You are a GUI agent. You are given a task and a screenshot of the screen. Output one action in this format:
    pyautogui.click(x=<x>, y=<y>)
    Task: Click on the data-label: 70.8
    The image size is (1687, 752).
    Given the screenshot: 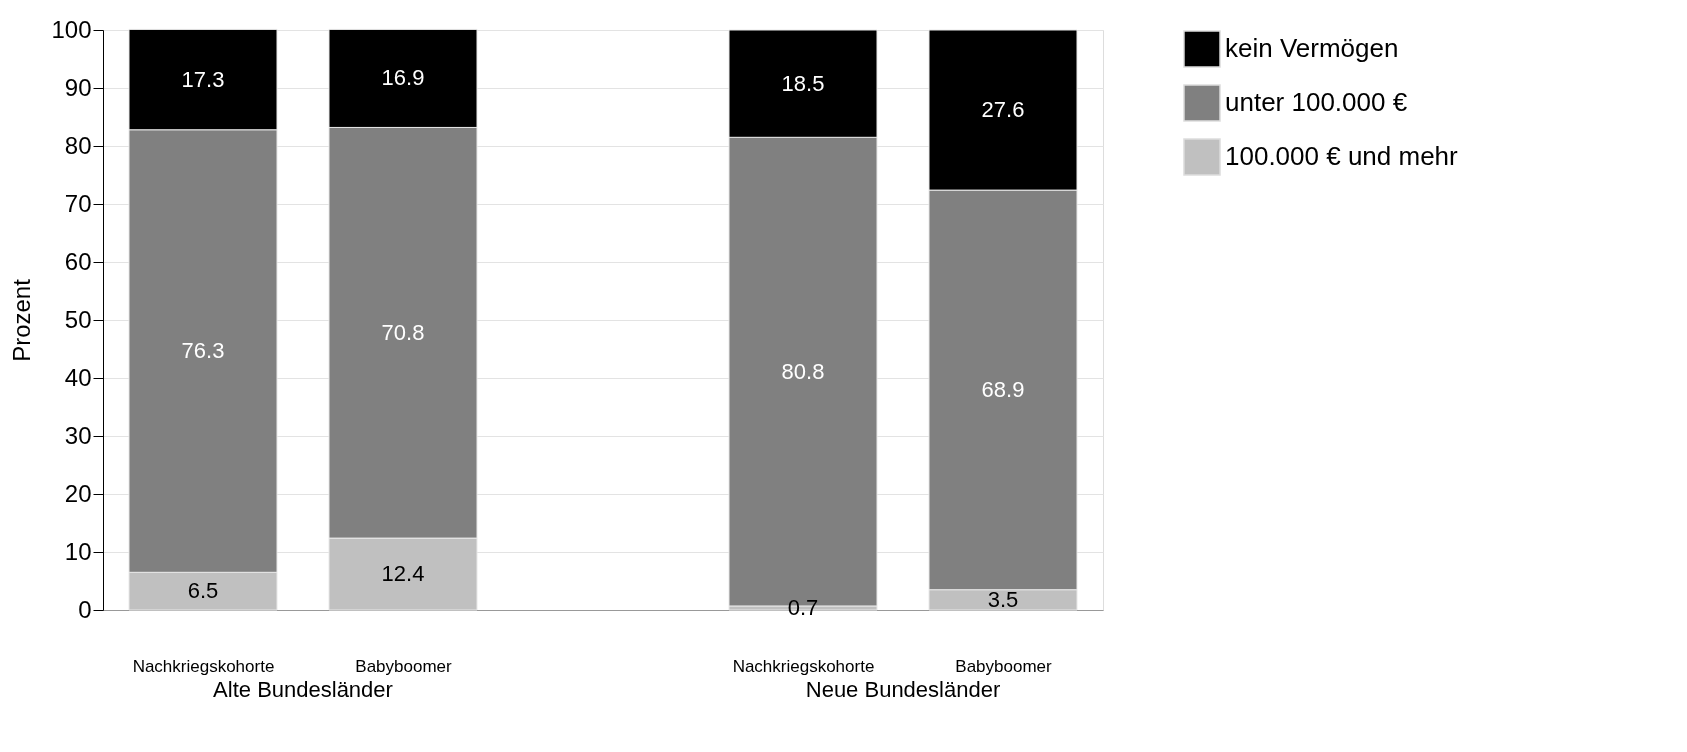 What is the action you would take?
    pyautogui.click(x=403, y=332)
    